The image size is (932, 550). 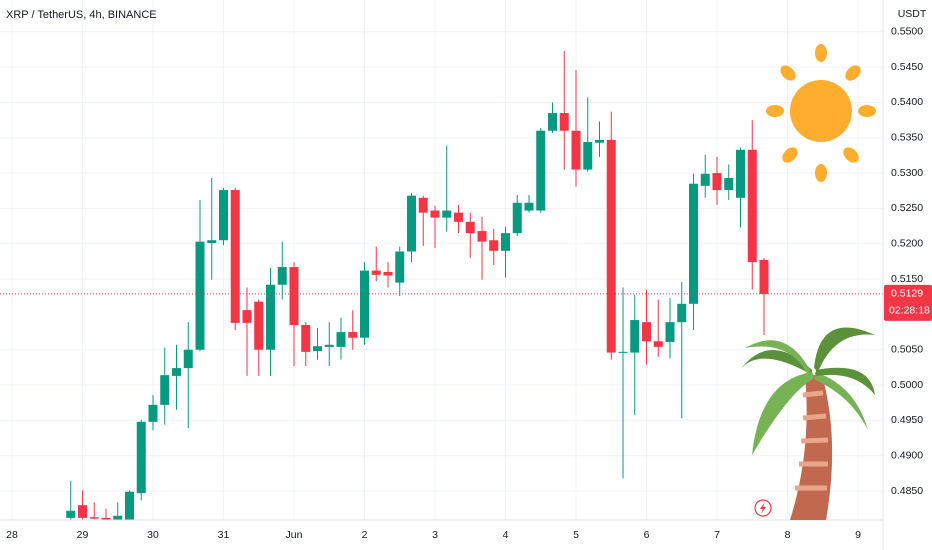 I want to click on y-tick-label: 0.5300, so click(x=907, y=173).